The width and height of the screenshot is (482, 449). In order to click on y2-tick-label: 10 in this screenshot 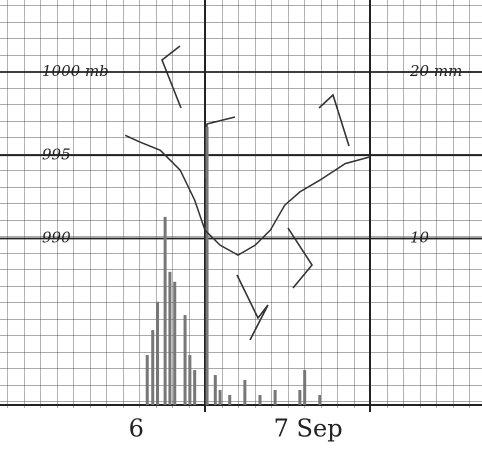, I will do `click(420, 238)`.